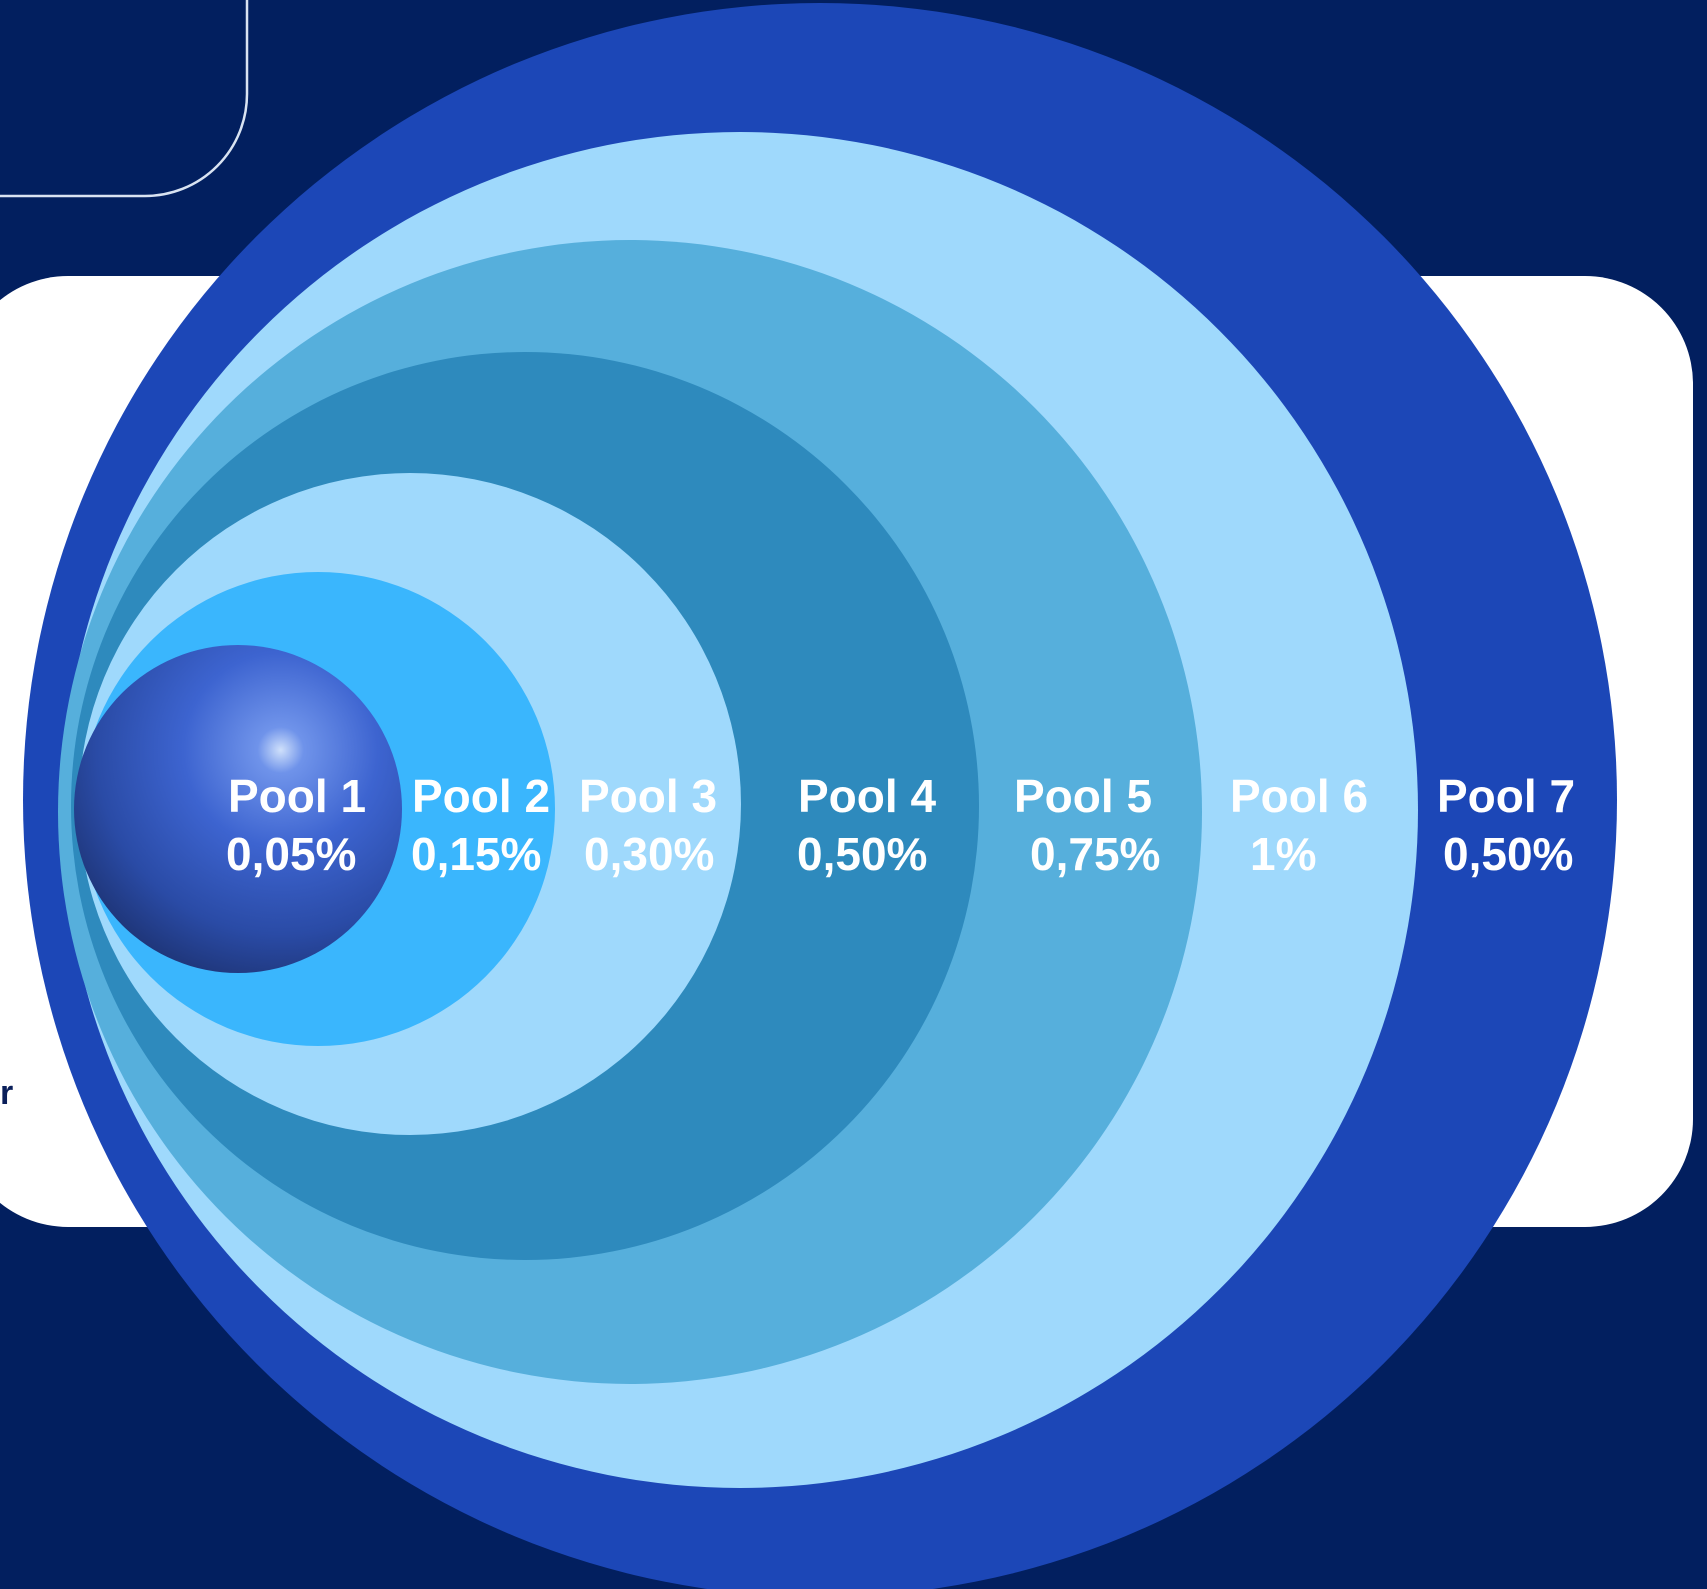  I want to click on pool-3-name: Pool 3, so click(648, 796).